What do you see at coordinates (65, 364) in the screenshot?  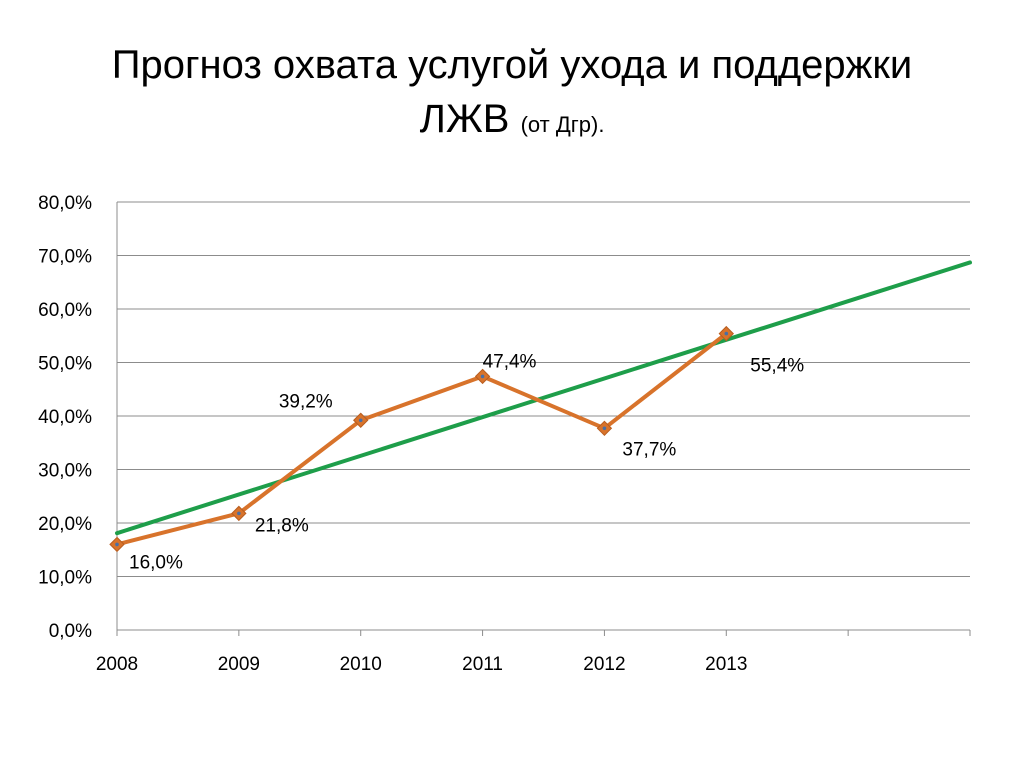 I see `y-tick-label: 50,0%` at bounding box center [65, 364].